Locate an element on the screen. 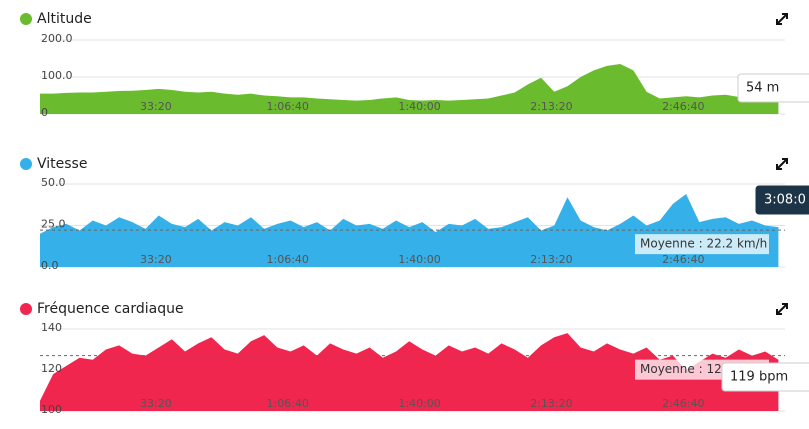  mean-label: Moyenne : 22.2 km/h is located at coordinates (703, 244).